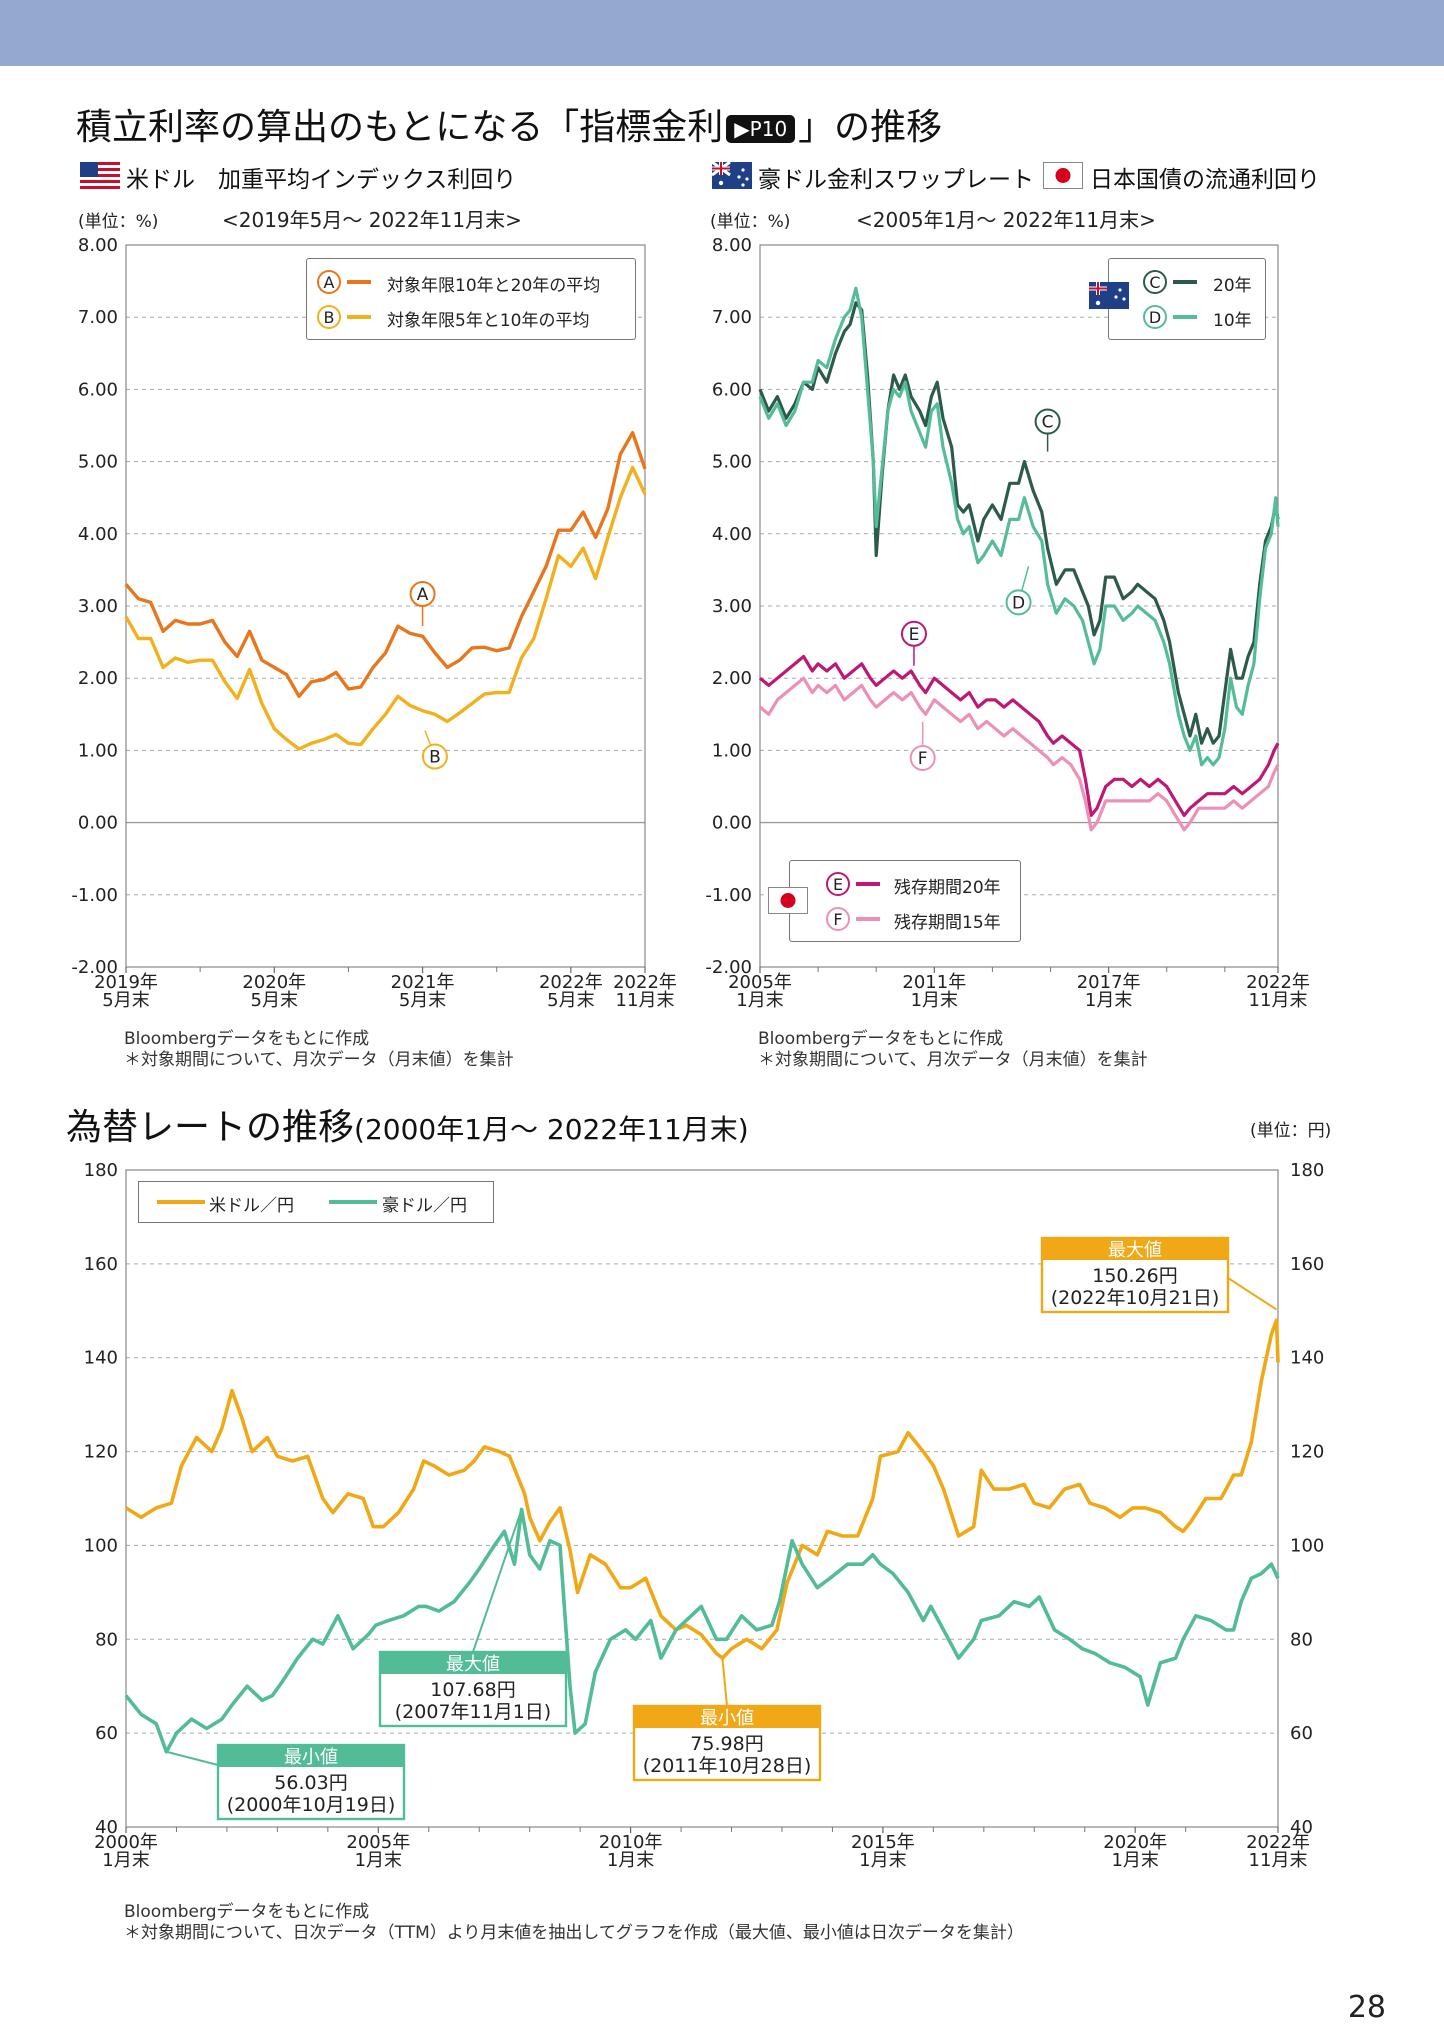 This screenshot has height=2040, width=1444. What do you see at coordinates (1135, 1250) in the screenshot?
I see `fx-annot-usd_max-title: 最大値` at bounding box center [1135, 1250].